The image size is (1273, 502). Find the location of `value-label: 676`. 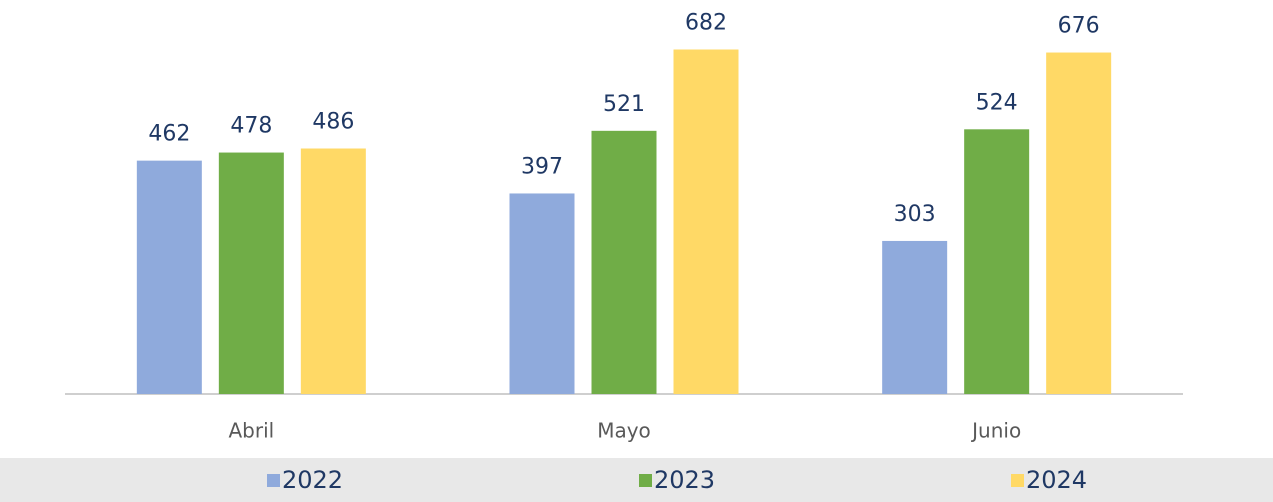

value-label: 676 is located at coordinates (1079, 26).